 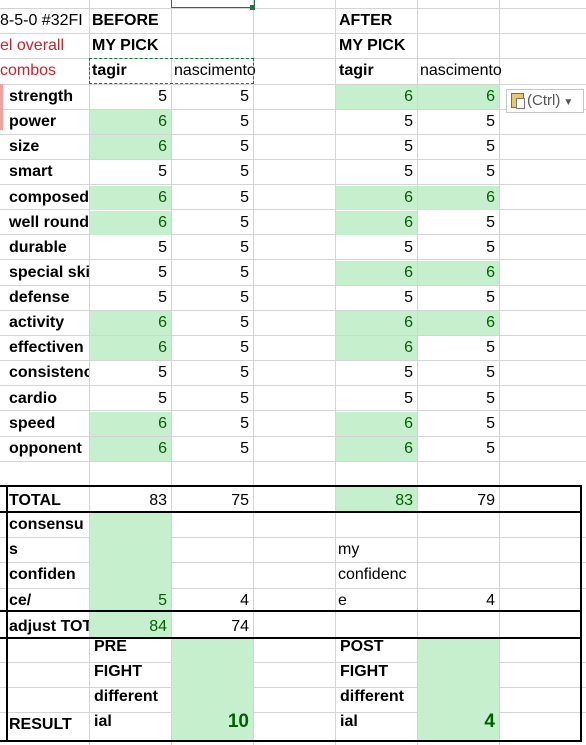 I want to click on before-fighter2: nascimento, so click(x=215, y=70).